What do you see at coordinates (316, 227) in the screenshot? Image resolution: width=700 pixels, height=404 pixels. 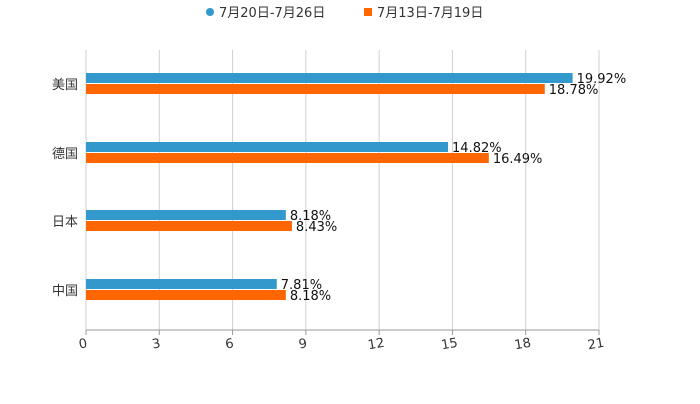 I see `data-label: 8.43%` at bounding box center [316, 227].